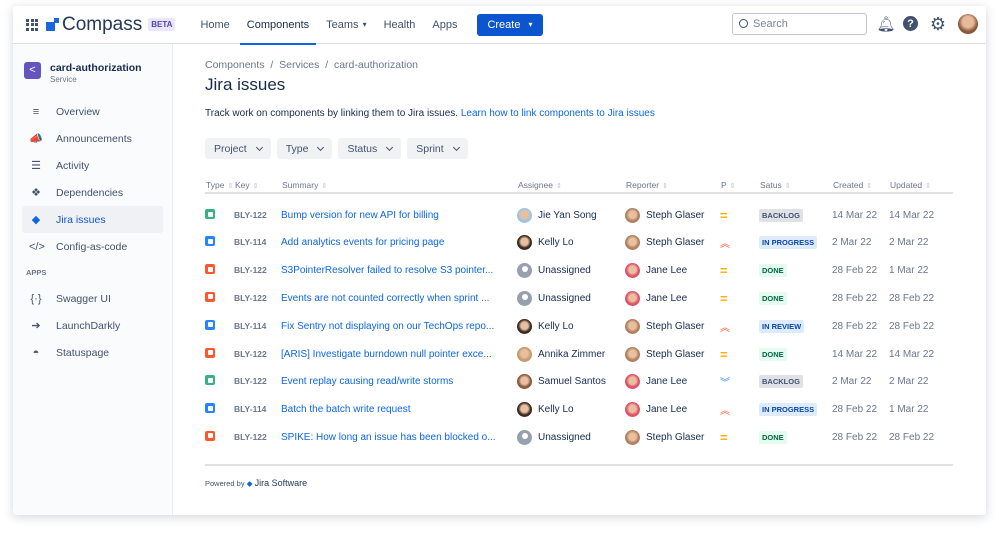 Image resolution: width=999 pixels, height=534 pixels. What do you see at coordinates (92, 192) in the screenshot?
I see `sidebar-item-dependencies: ❖ Dependencies` at bounding box center [92, 192].